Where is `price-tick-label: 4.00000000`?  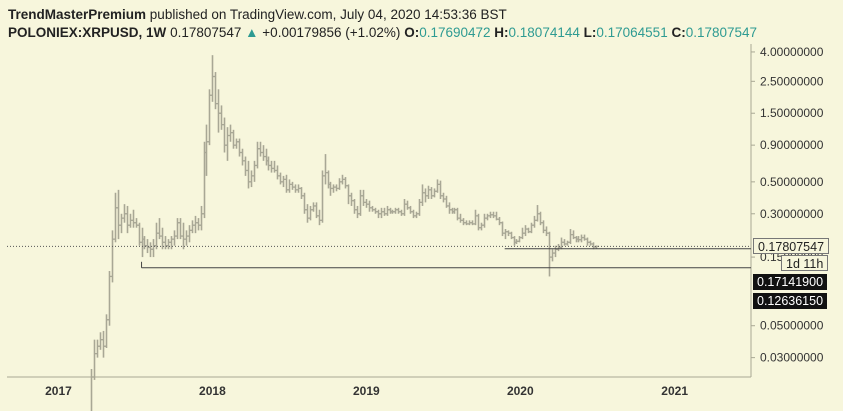
price-tick-label: 4.00000000 is located at coordinates (792, 52).